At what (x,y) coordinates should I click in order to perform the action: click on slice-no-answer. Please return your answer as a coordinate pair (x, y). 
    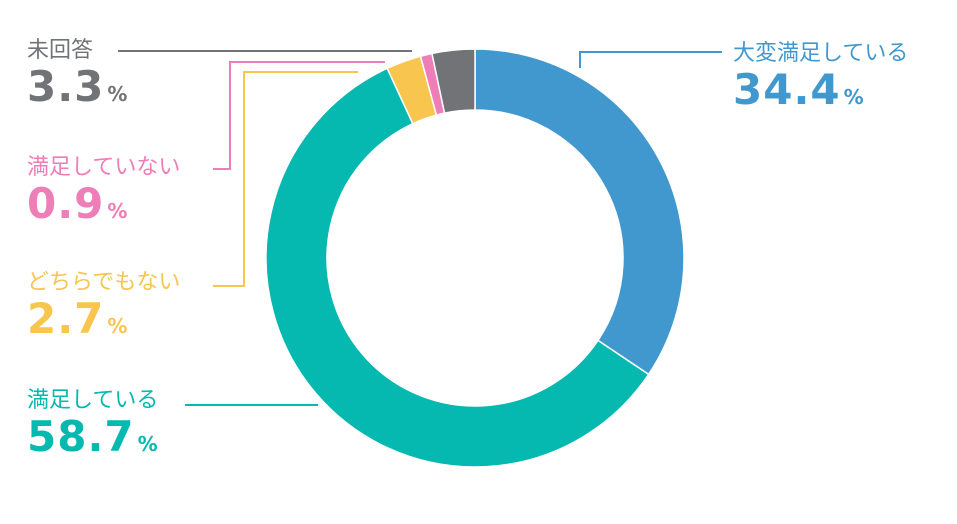
    Looking at the image, I should click on (453, 81).